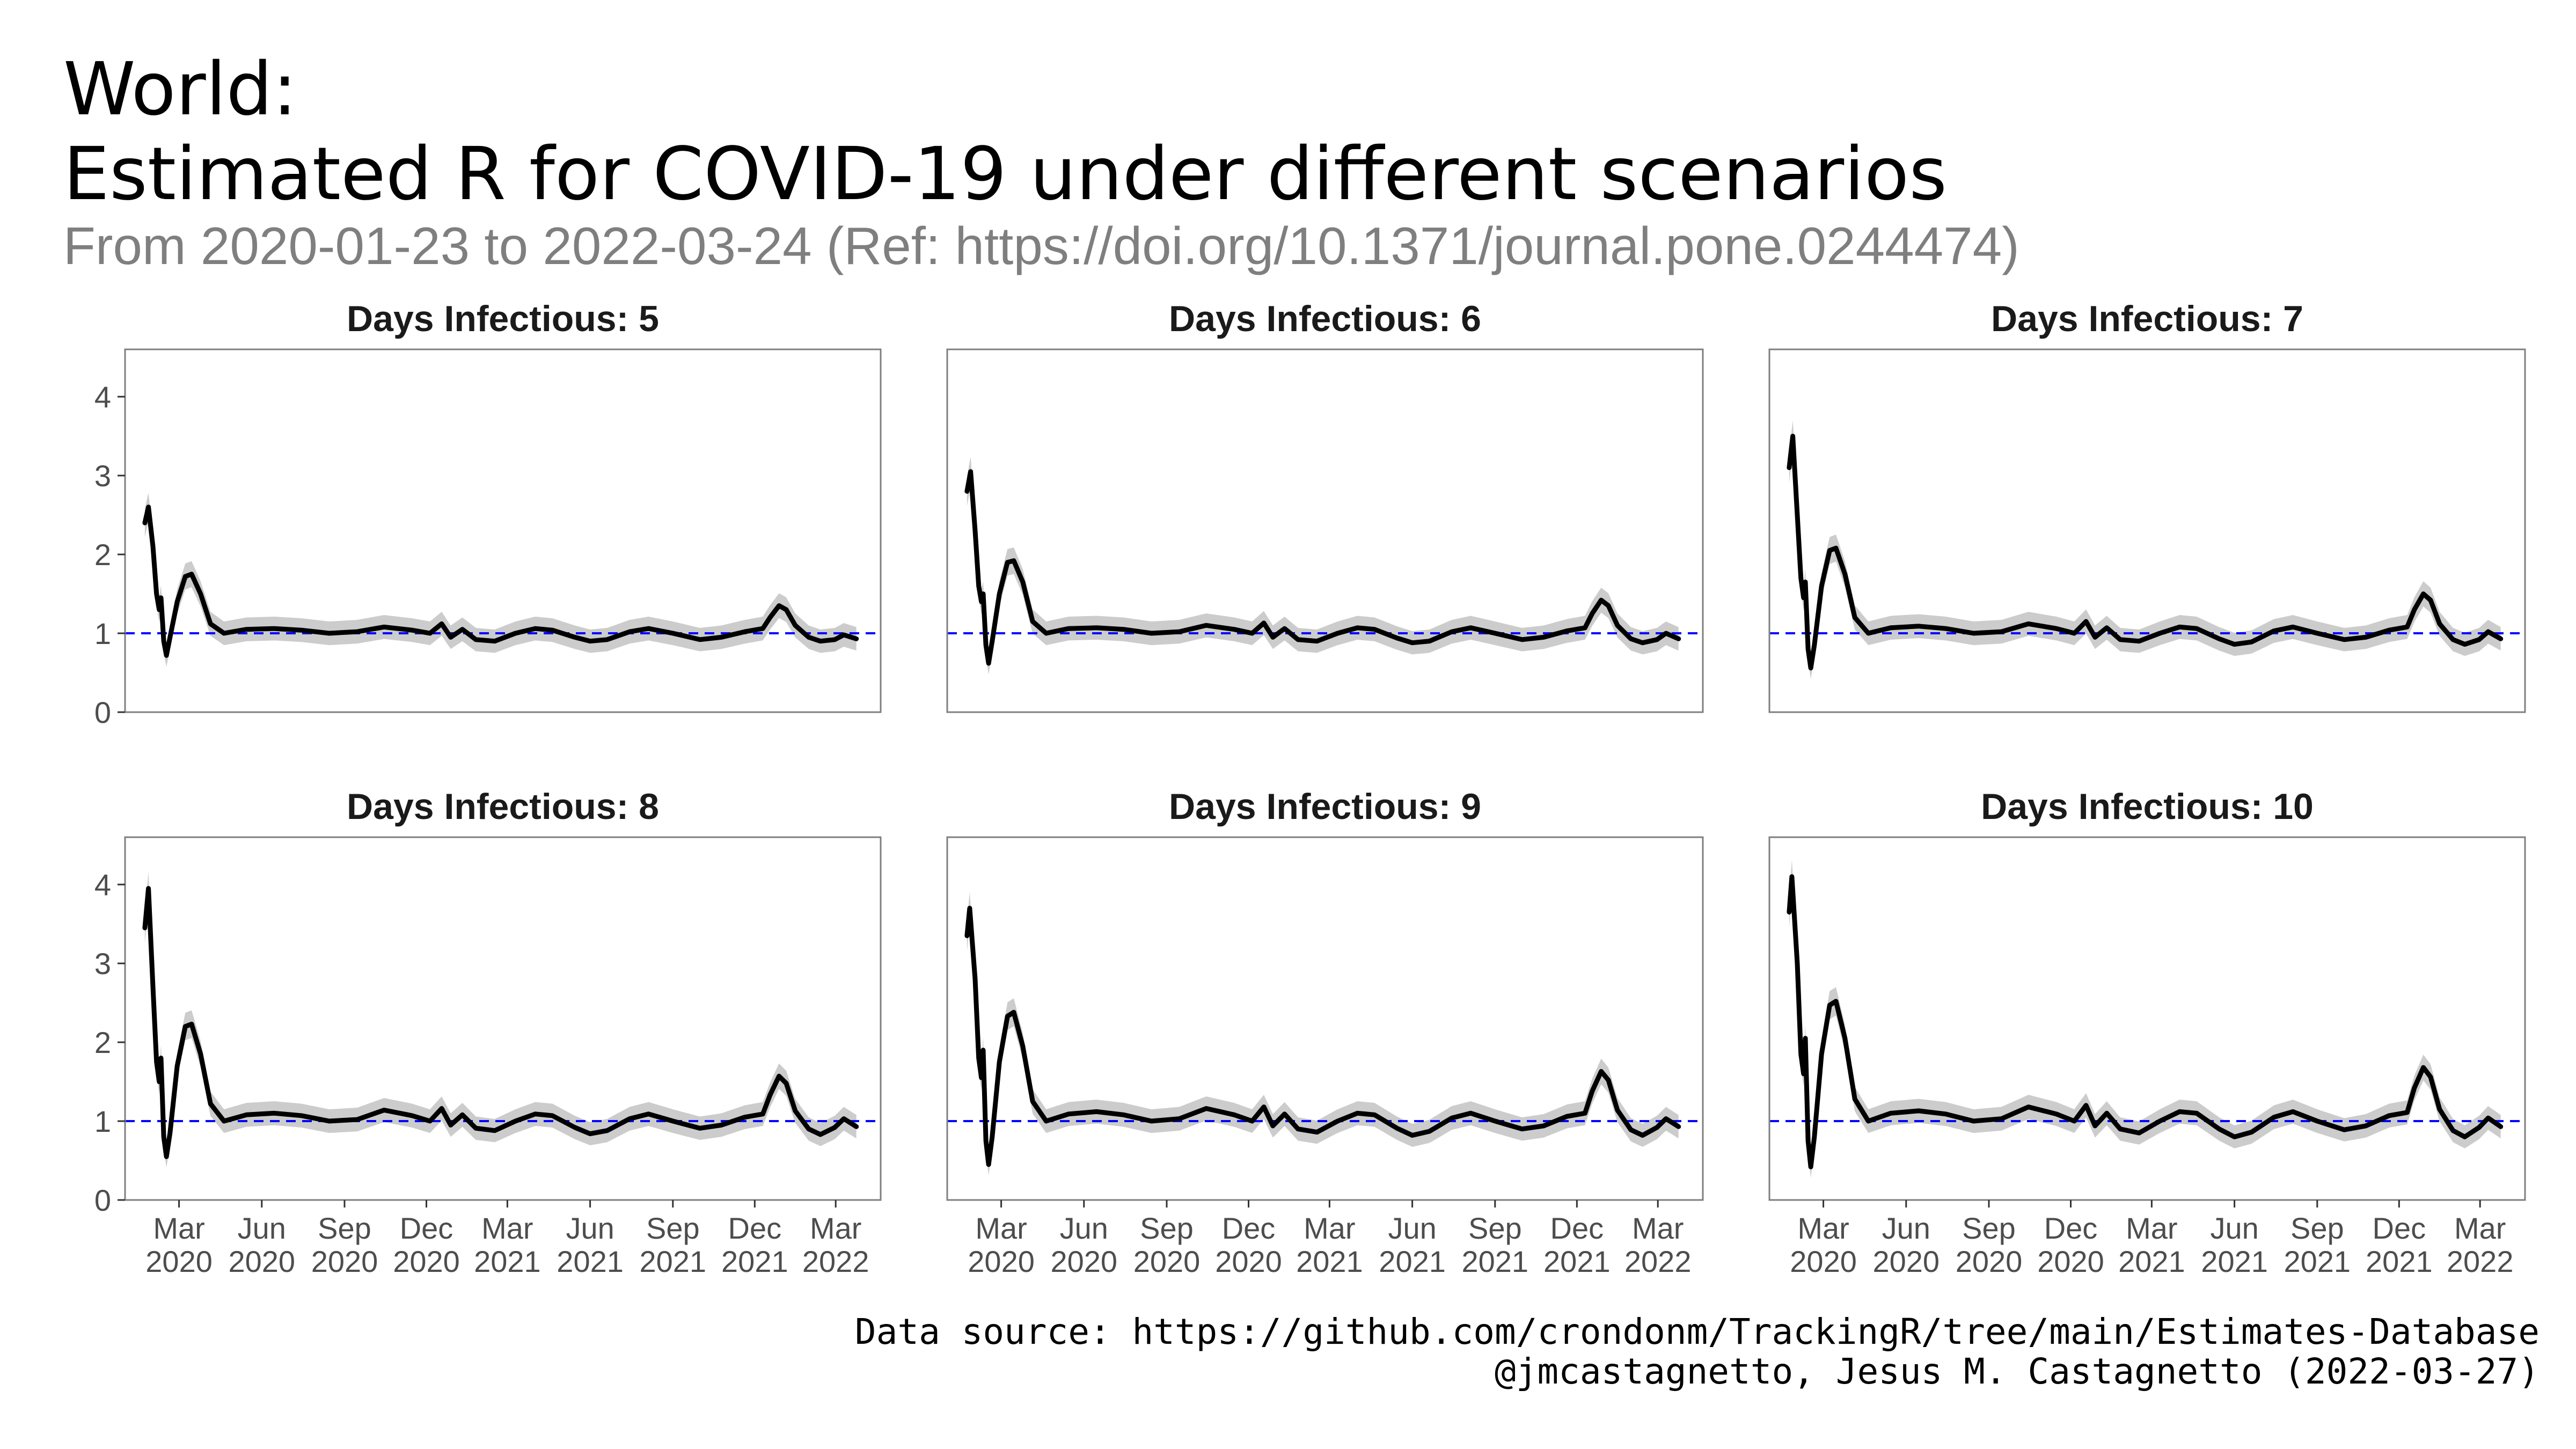 Image resolution: width=2576 pixels, height=1449 pixels. I want to click on facet-title: Days Infectious: 6, so click(1325, 318).